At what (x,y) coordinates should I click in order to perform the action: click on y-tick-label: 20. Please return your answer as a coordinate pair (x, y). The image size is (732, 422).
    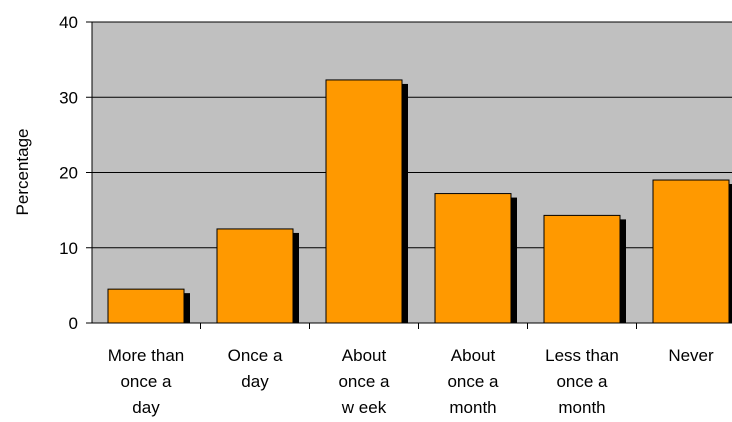
    Looking at the image, I should click on (68, 173).